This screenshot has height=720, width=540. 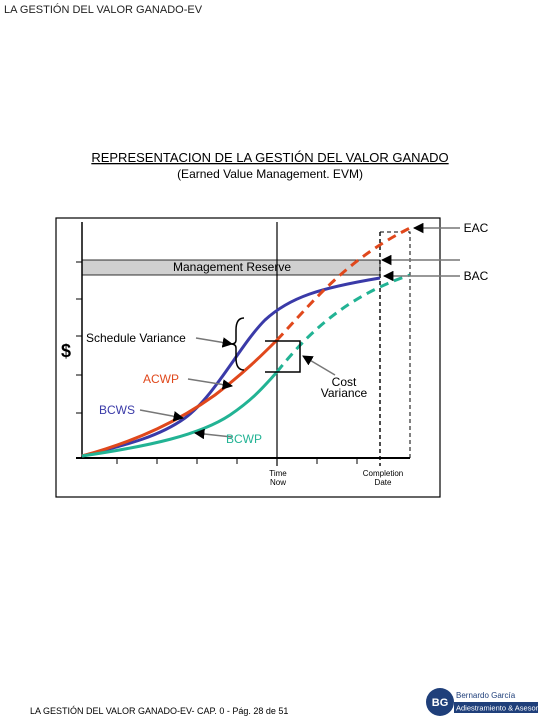 I want to click on time-now-line: Time, so click(x=278, y=473).